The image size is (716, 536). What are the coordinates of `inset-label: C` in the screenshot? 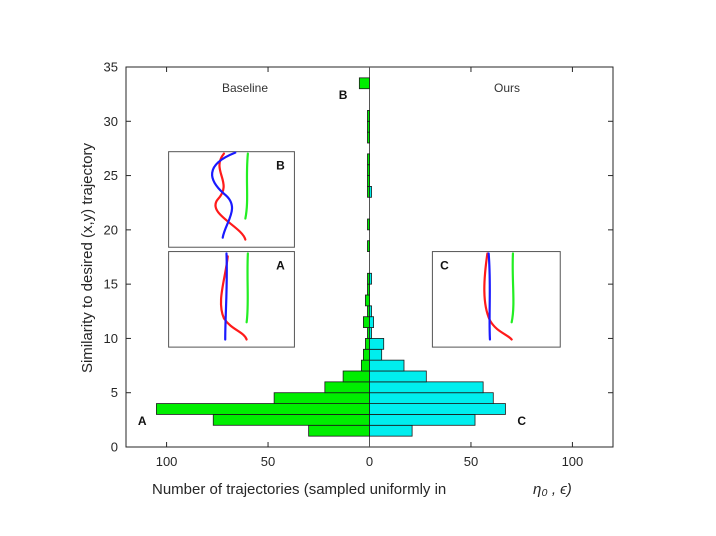 It's located at (444, 266).